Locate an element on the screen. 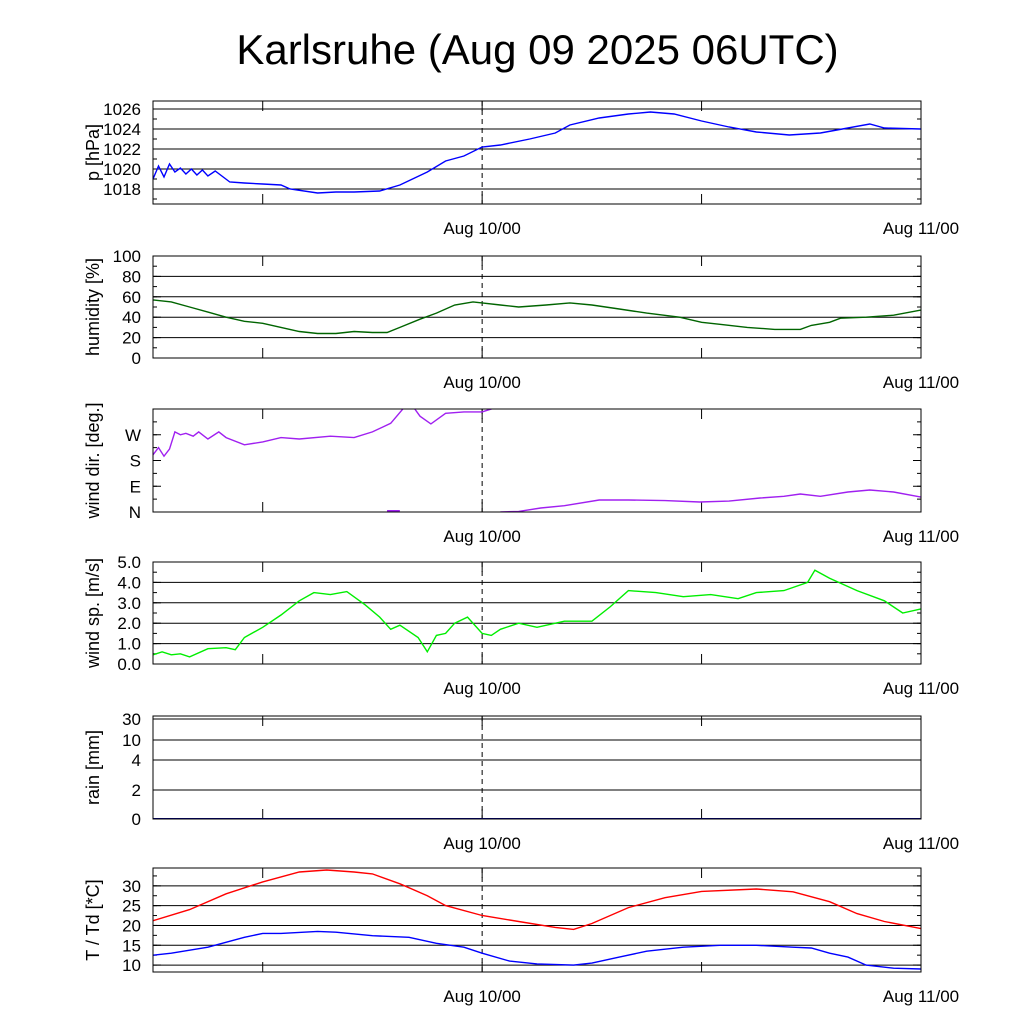 This screenshot has height=1024, width=1024. y-tick-label: 1026 is located at coordinates (122, 109).